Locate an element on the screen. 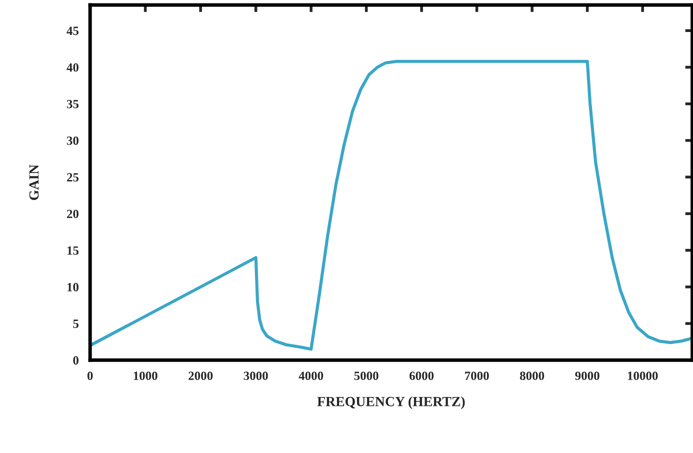 Image resolution: width=693 pixels, height=453 pixels. y-tick-label: 15 is located at coordinates (73, 250).